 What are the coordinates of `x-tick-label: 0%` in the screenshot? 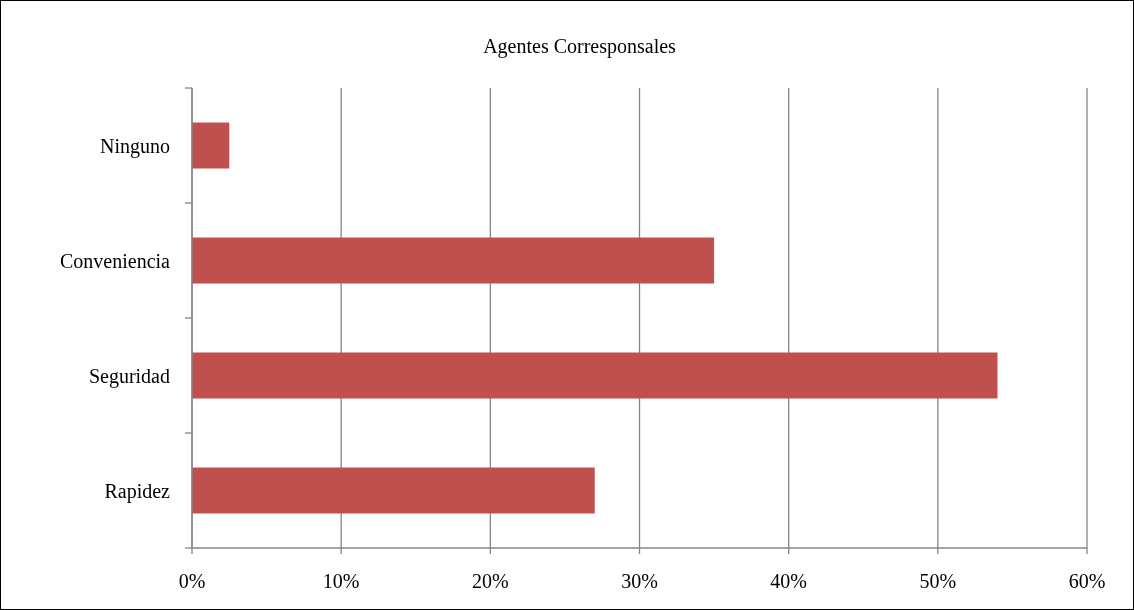 It's located at (192, 581).